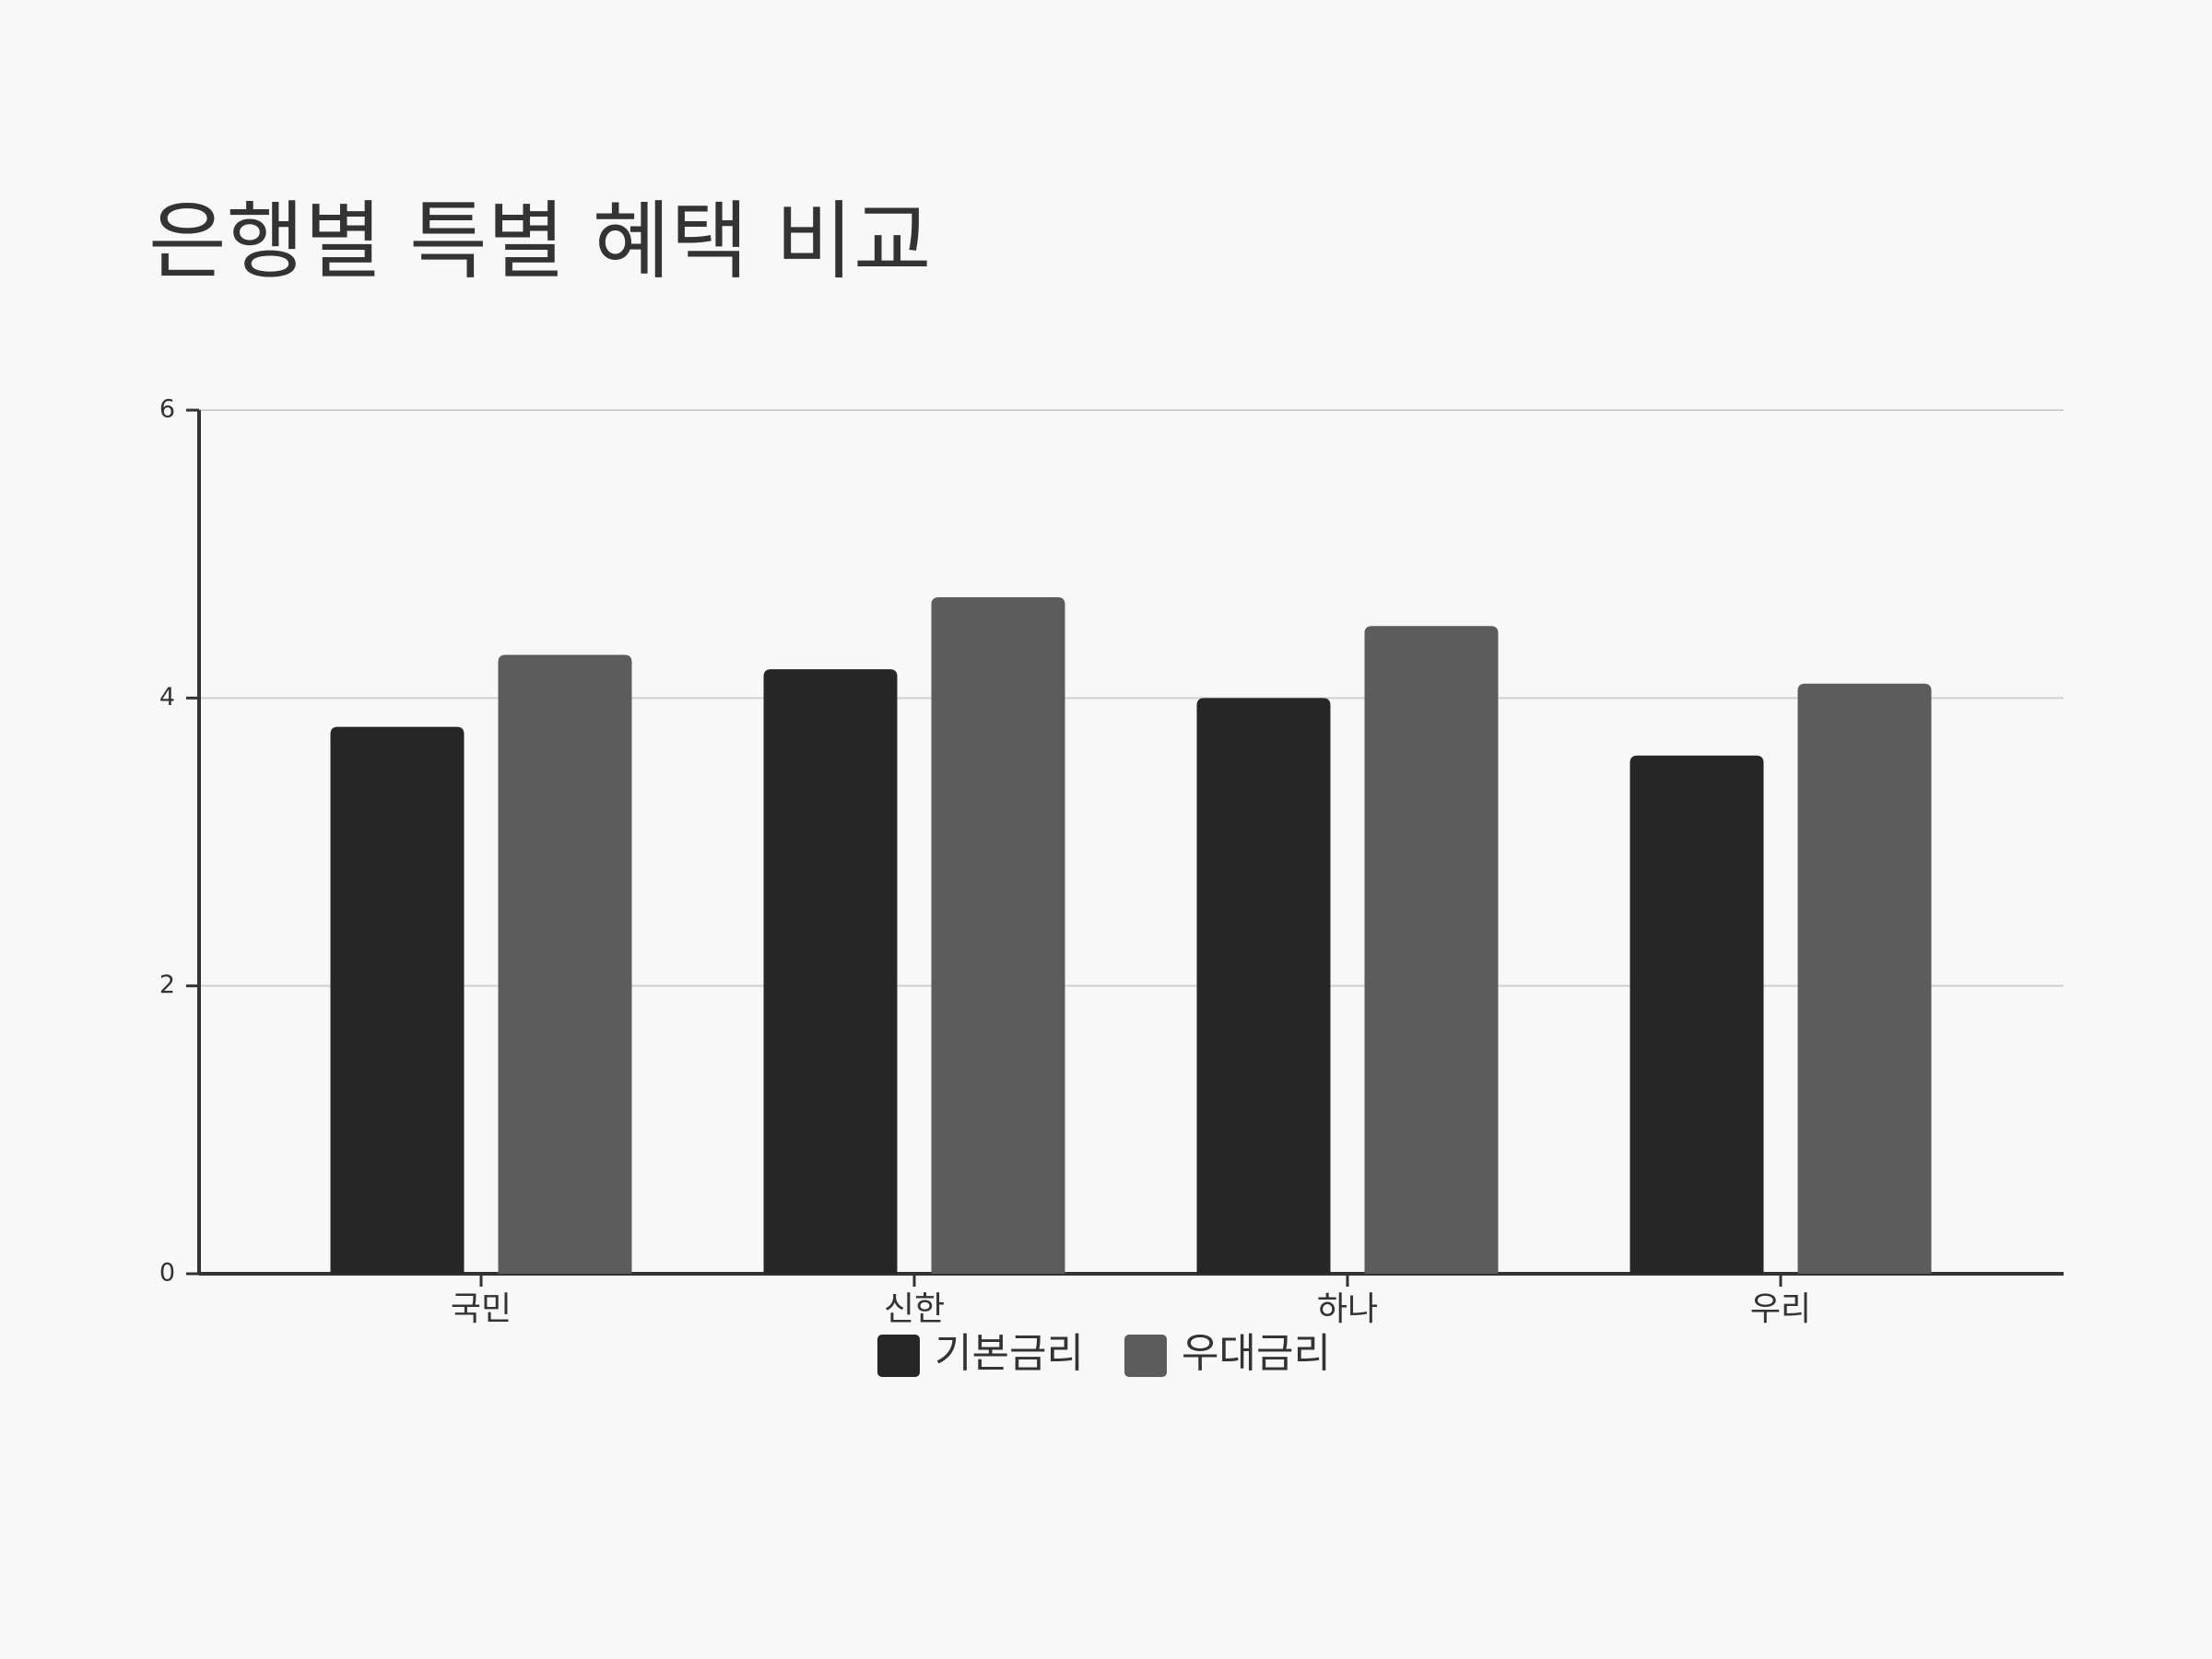  Describe the element at coordinates (1347, 1309) in the screenshot. I see `x-tick-label: 하나` at that location.